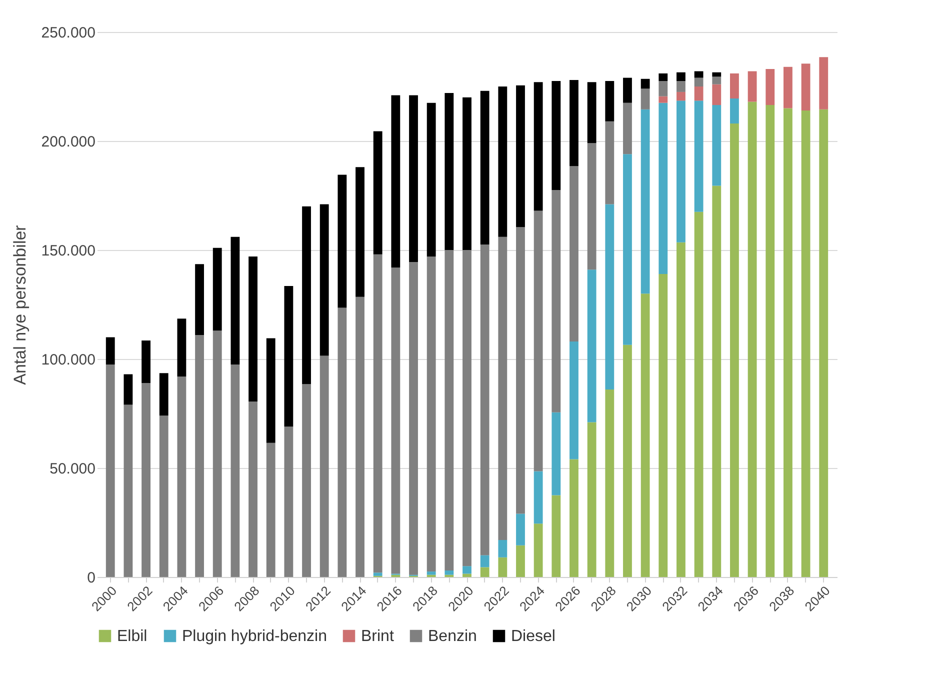 The image size is (935, 676). Describe the element at coordinates (452, 636) in the screenshot. I see `legend-label: Benzin` at that location.